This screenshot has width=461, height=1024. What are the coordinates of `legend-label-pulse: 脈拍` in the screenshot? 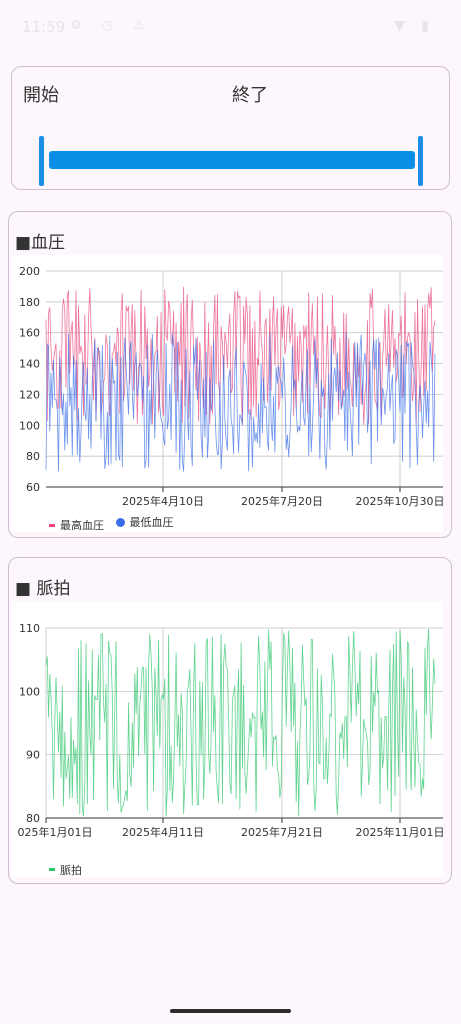 It's located at (71, 870).